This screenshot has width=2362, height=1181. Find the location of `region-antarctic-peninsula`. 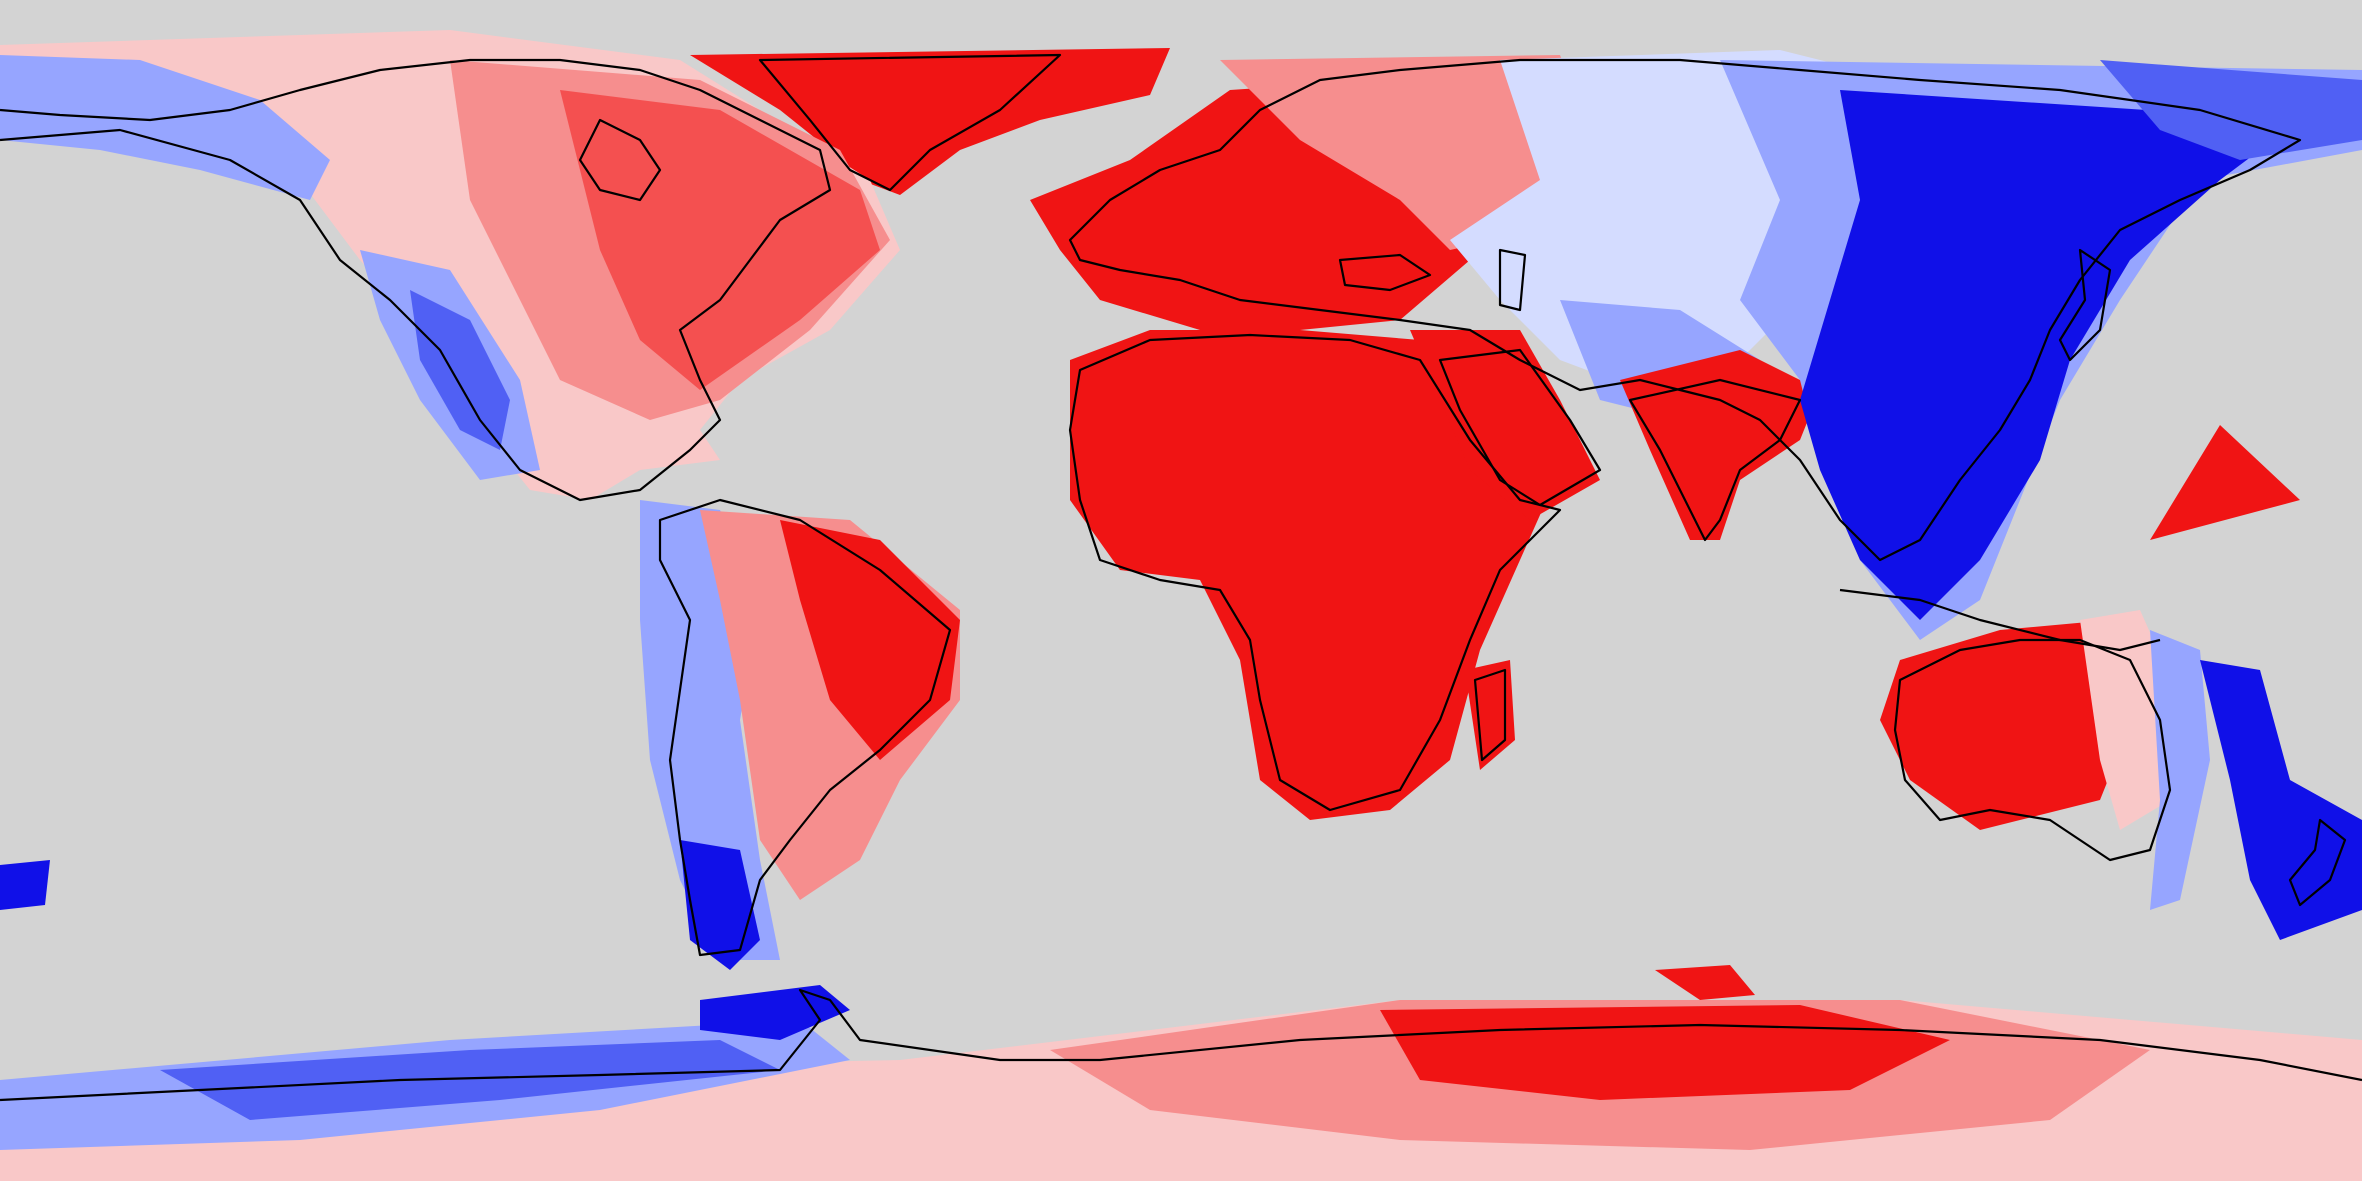

region-antarctic-peninsula is located at coordinates (775, 1012).